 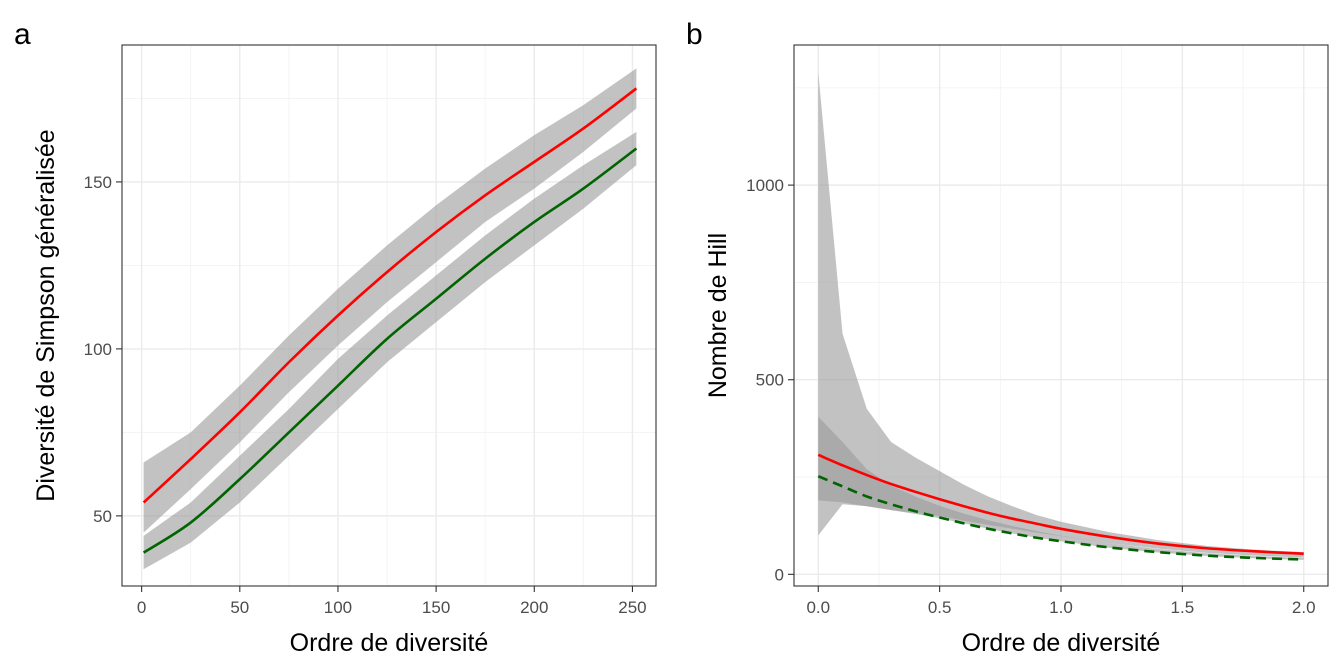 I want to click on y-tick-label: 1000, so click(x=765, y=185).